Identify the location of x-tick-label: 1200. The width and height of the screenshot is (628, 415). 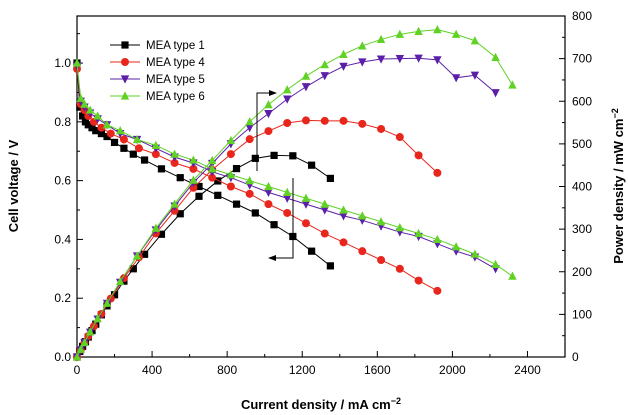
(302, 370).